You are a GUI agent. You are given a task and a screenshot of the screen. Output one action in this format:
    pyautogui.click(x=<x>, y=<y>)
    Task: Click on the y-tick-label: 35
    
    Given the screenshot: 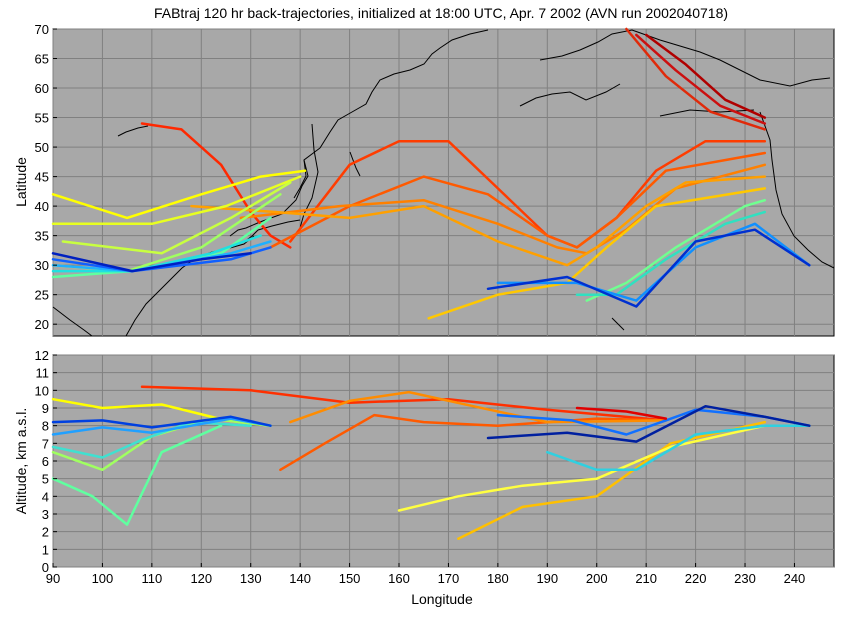 What is the action you would take?
    pyautogui.click(x=42, y=236)
    